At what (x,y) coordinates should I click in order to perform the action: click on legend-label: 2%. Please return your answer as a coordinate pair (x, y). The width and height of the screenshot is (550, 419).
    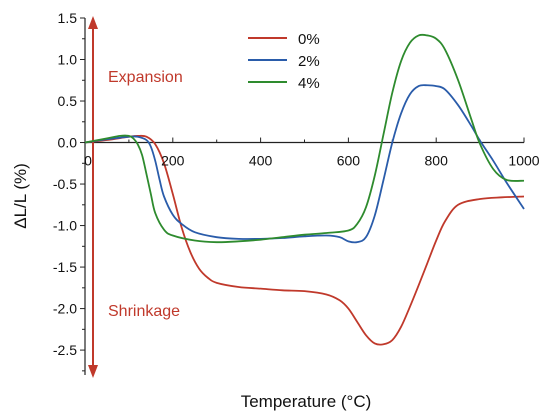
    Looking at the image, I should click on (309, 61).